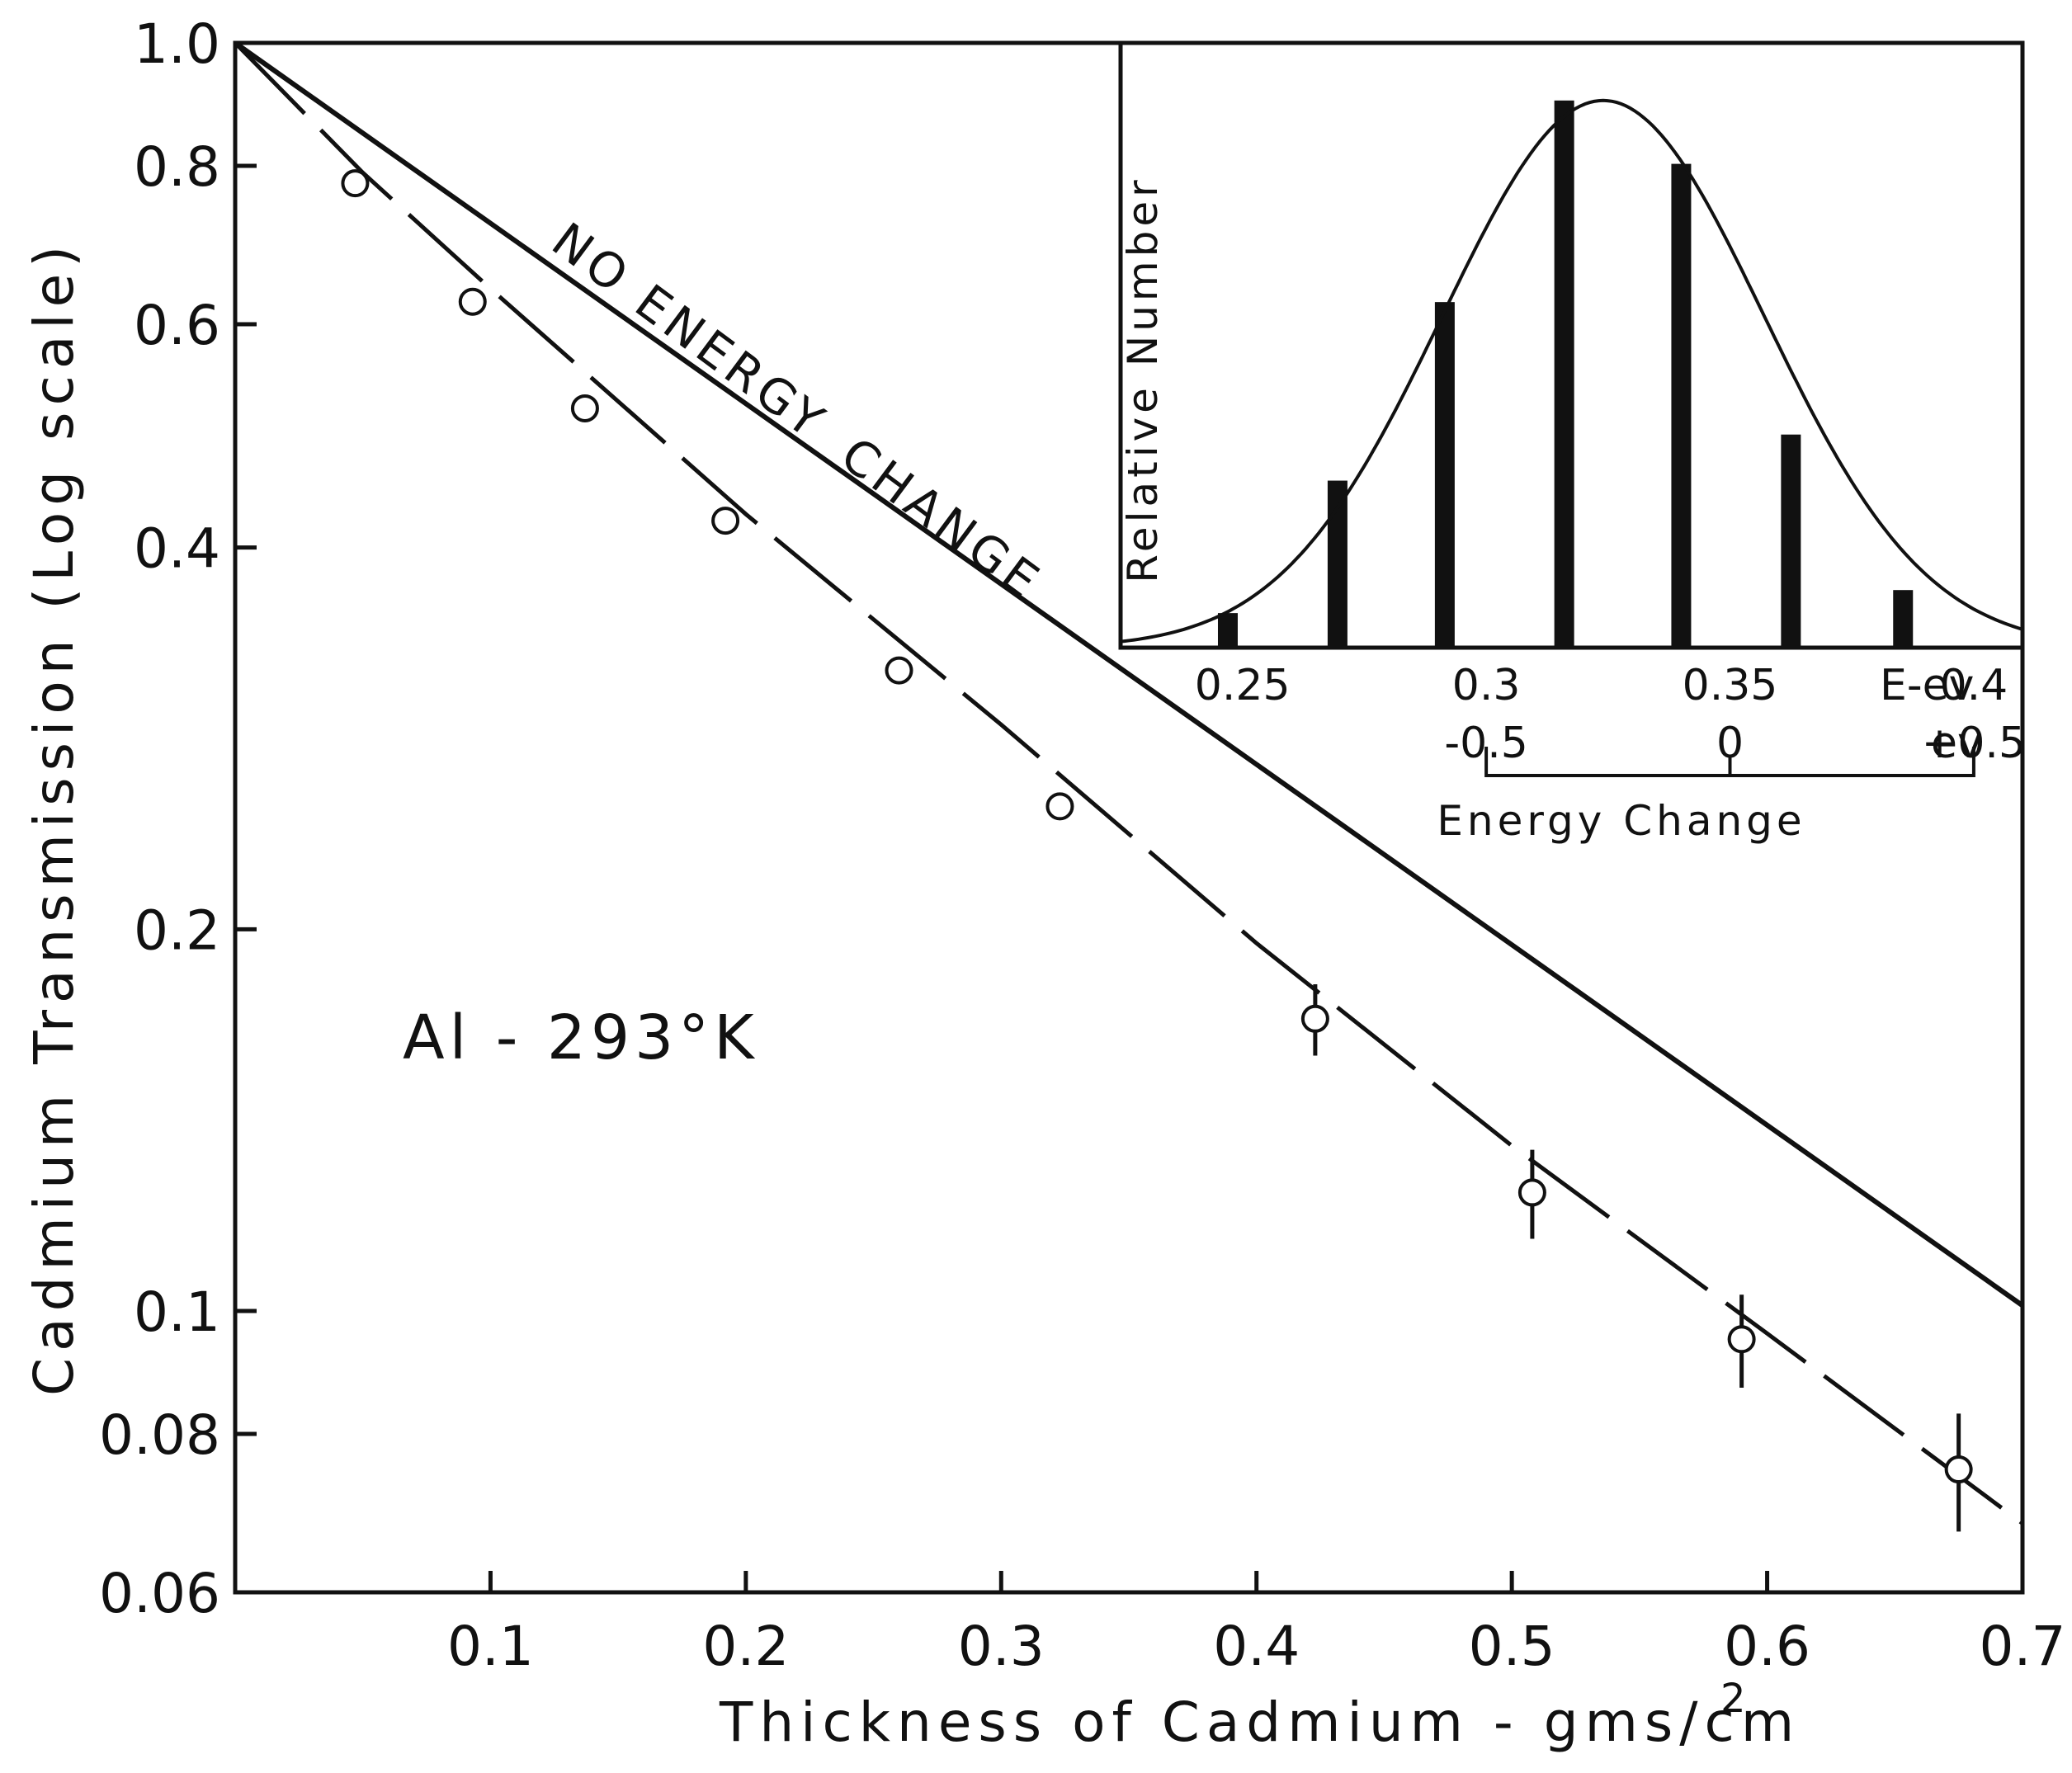 The height and width of the screenshot is (1773, 2072). Describe the element at coordinates (942, 519) in the screenshot. I see `line-label-change: CHANGE` at that location.